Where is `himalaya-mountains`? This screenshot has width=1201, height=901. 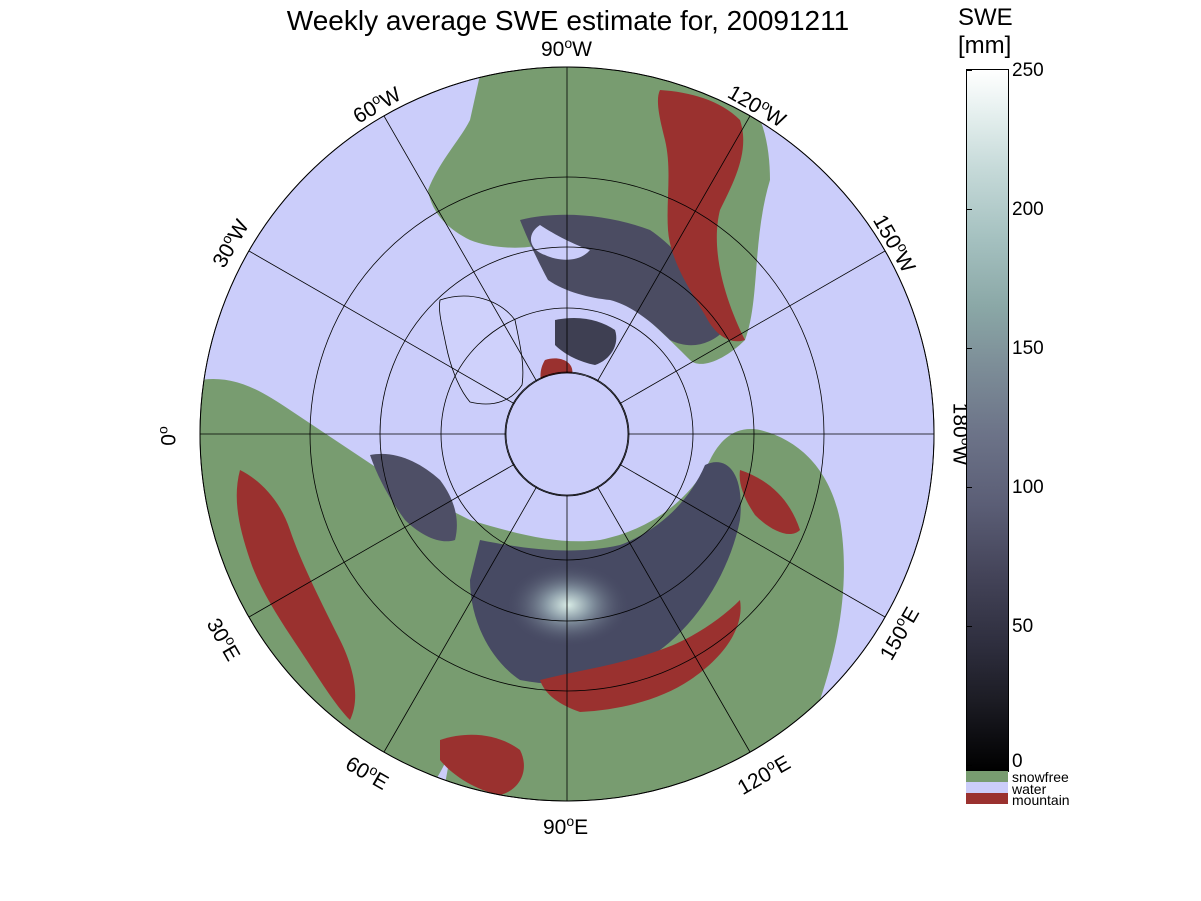 himalaya-mountains is located at coordinates (482, 764).